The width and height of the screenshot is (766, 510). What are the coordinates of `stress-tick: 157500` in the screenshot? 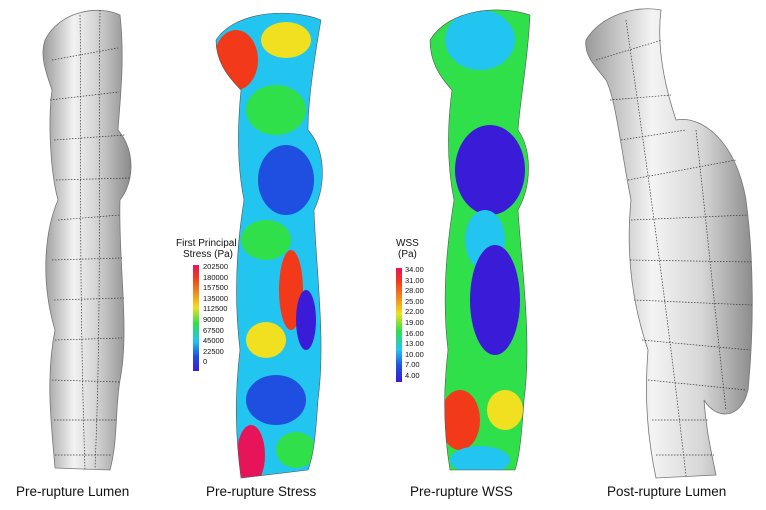 It's located at (216, 288).